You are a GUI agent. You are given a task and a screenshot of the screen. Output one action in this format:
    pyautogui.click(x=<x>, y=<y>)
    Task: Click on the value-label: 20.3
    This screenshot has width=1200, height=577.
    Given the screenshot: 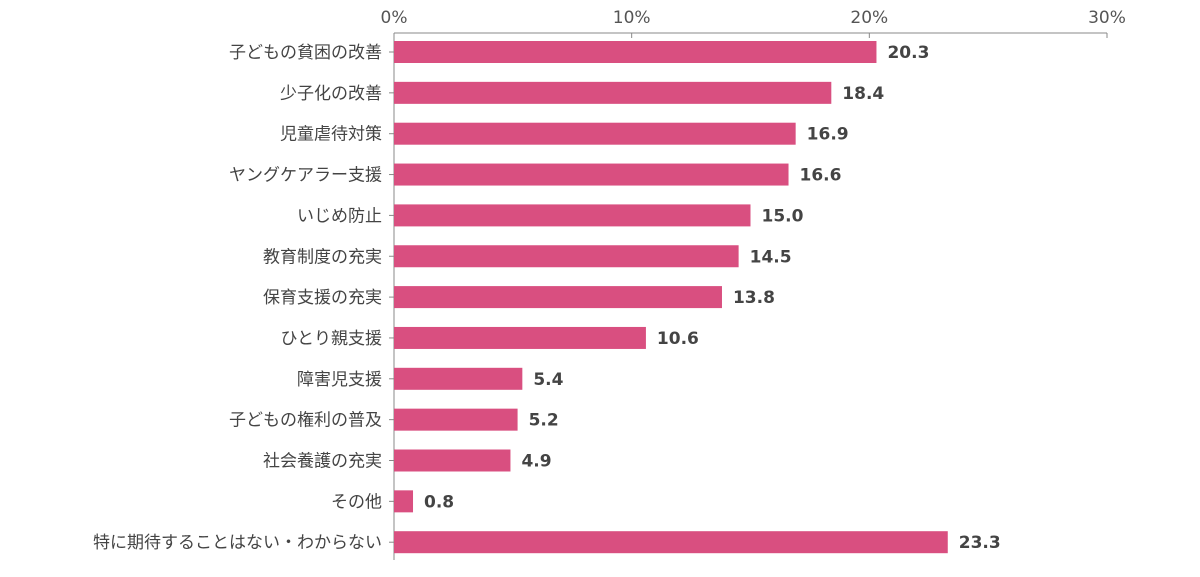 What is the action you would take?
    pyautogui.click(x=908, y=53)
    